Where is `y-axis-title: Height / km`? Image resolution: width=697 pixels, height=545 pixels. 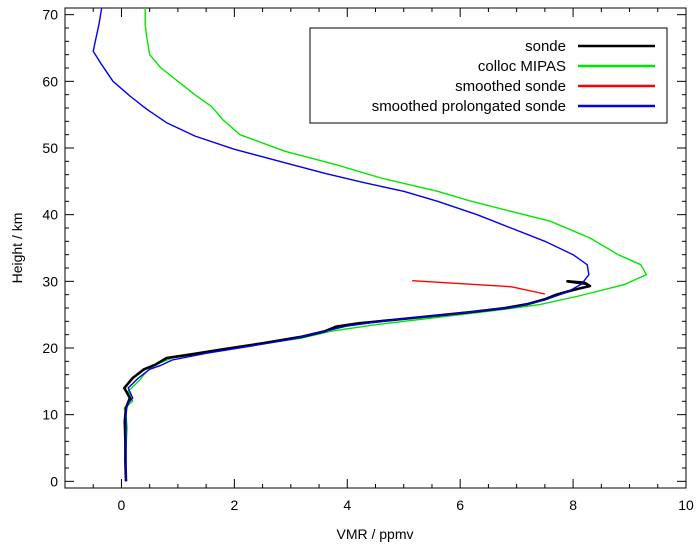 y-axis-title: Height / km is located at coordinates (17, 248).